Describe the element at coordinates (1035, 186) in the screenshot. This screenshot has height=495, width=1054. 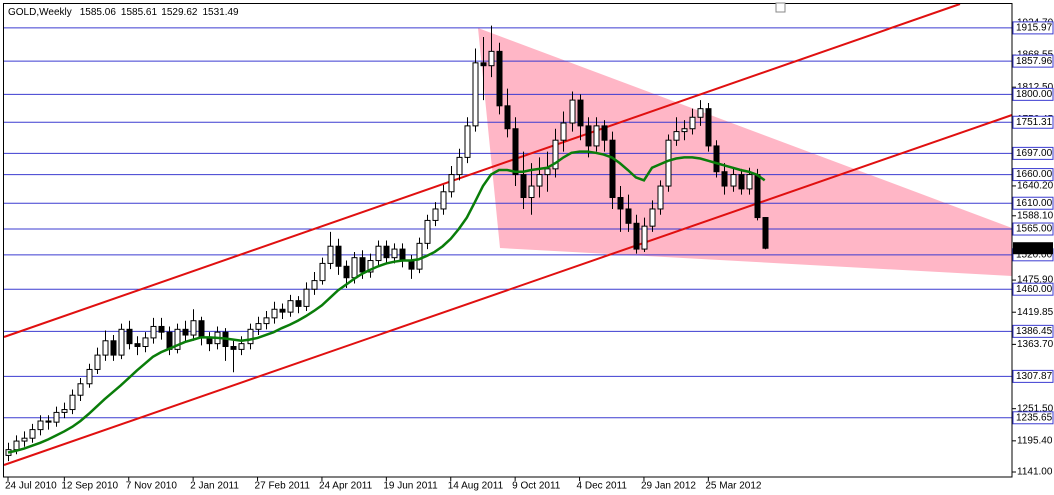
I see `y-tick-label: 1640.20` at that location.